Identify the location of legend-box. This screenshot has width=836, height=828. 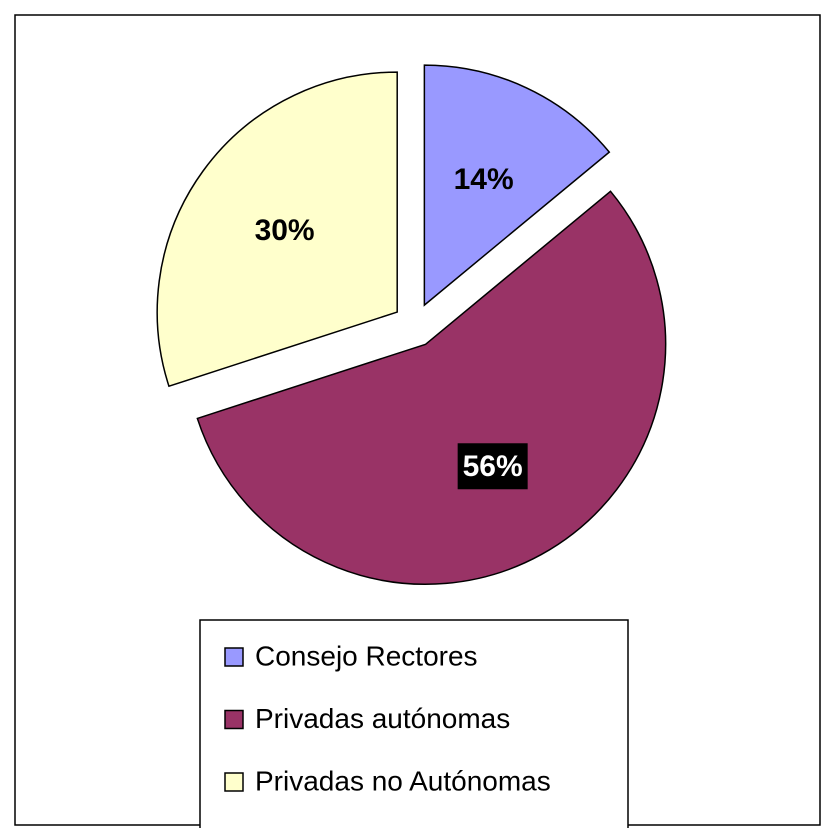
(414, 723).